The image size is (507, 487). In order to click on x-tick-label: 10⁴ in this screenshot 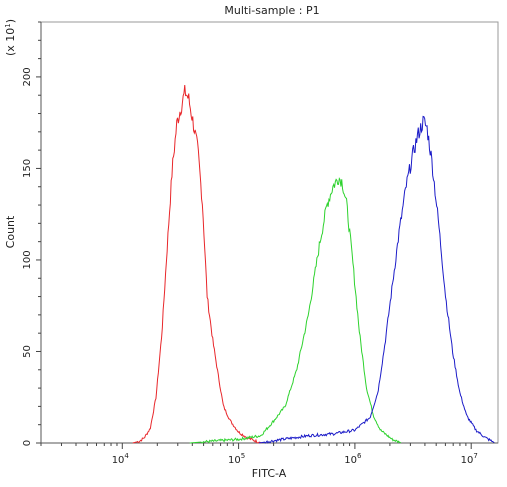, I will do `click(121, 459)`.